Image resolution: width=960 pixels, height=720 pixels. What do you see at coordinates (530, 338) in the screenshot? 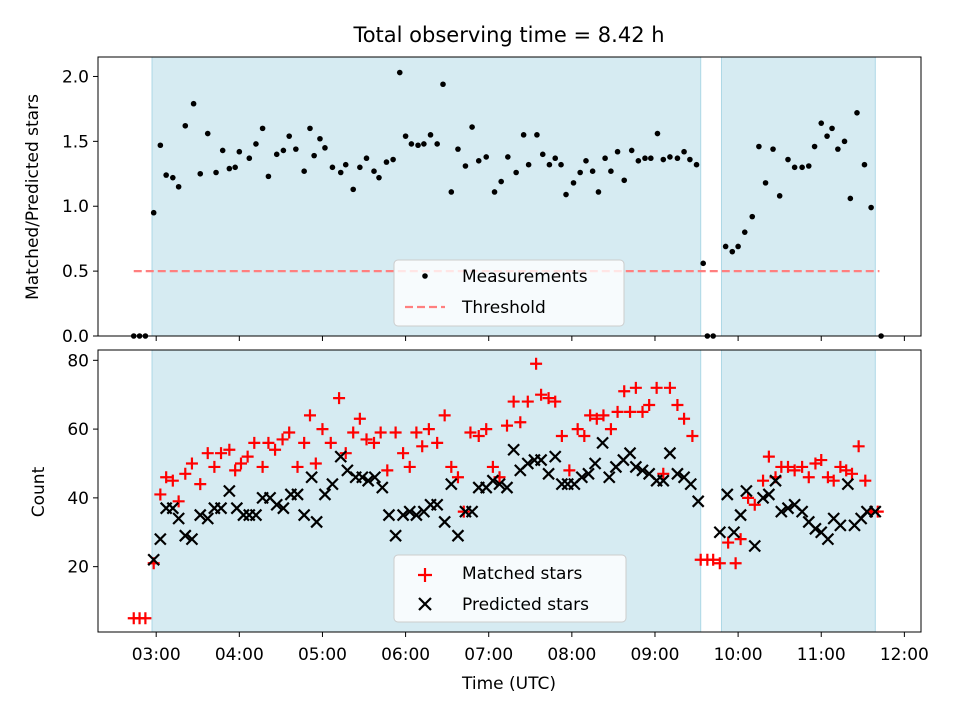
I see `top-x-ticks` at bounding box center [530, 338].